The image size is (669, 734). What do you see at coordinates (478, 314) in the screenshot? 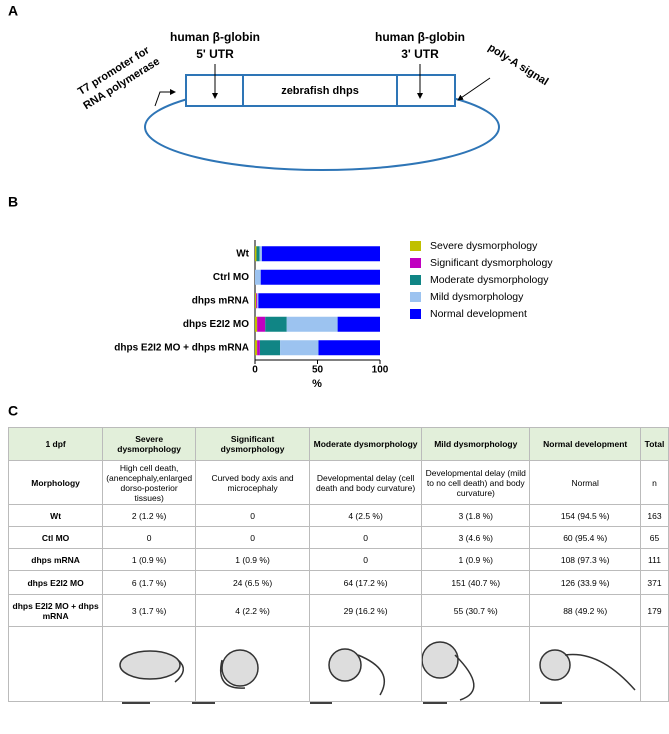
I see `legend-label: Normal development` at bounding box center [478, 314].